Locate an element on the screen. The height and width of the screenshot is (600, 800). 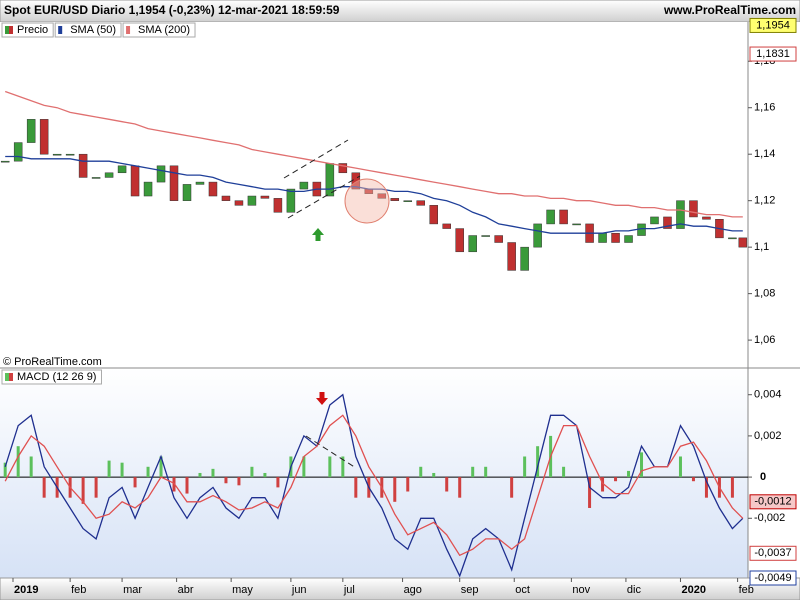
x-tick-label: 2020 is located at coordinates (693, 590).